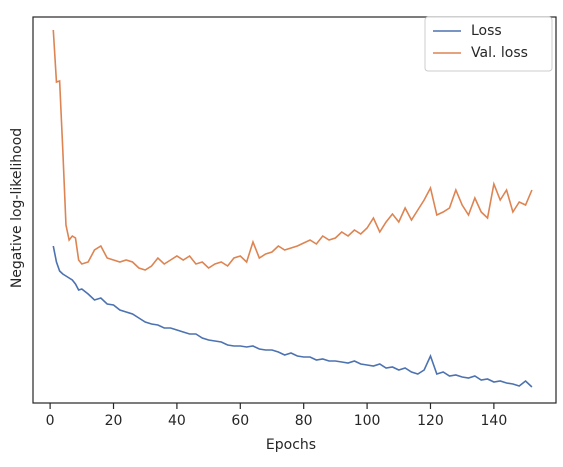 This screenshot has width=563, height=467. I want to click on y-axis-label: Negative log-likelihood, so click(17, 208).